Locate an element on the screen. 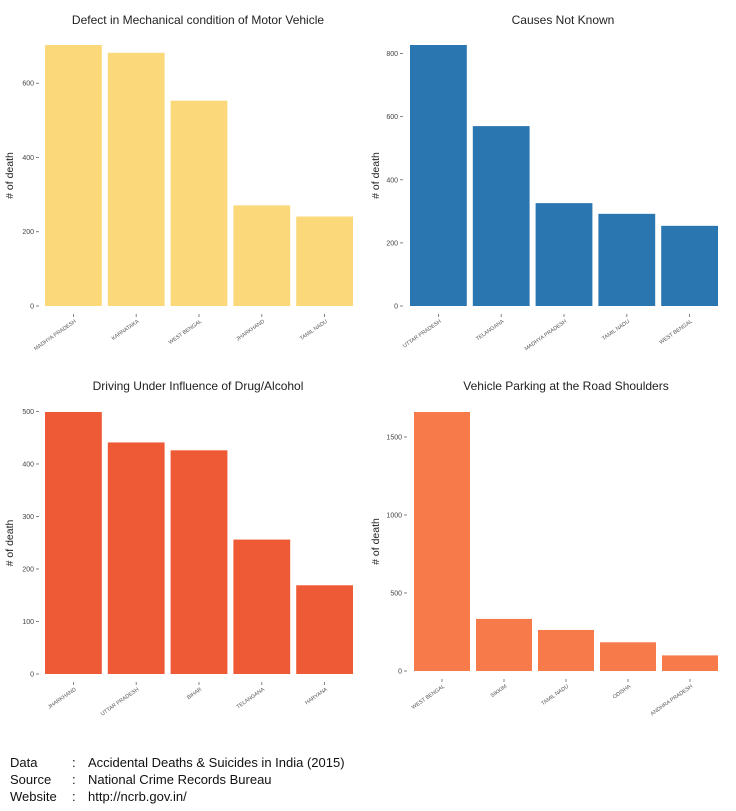 This screenshot has width=736, height=811. x-tick-label: HARYANA is located at coordinates (316, 696).